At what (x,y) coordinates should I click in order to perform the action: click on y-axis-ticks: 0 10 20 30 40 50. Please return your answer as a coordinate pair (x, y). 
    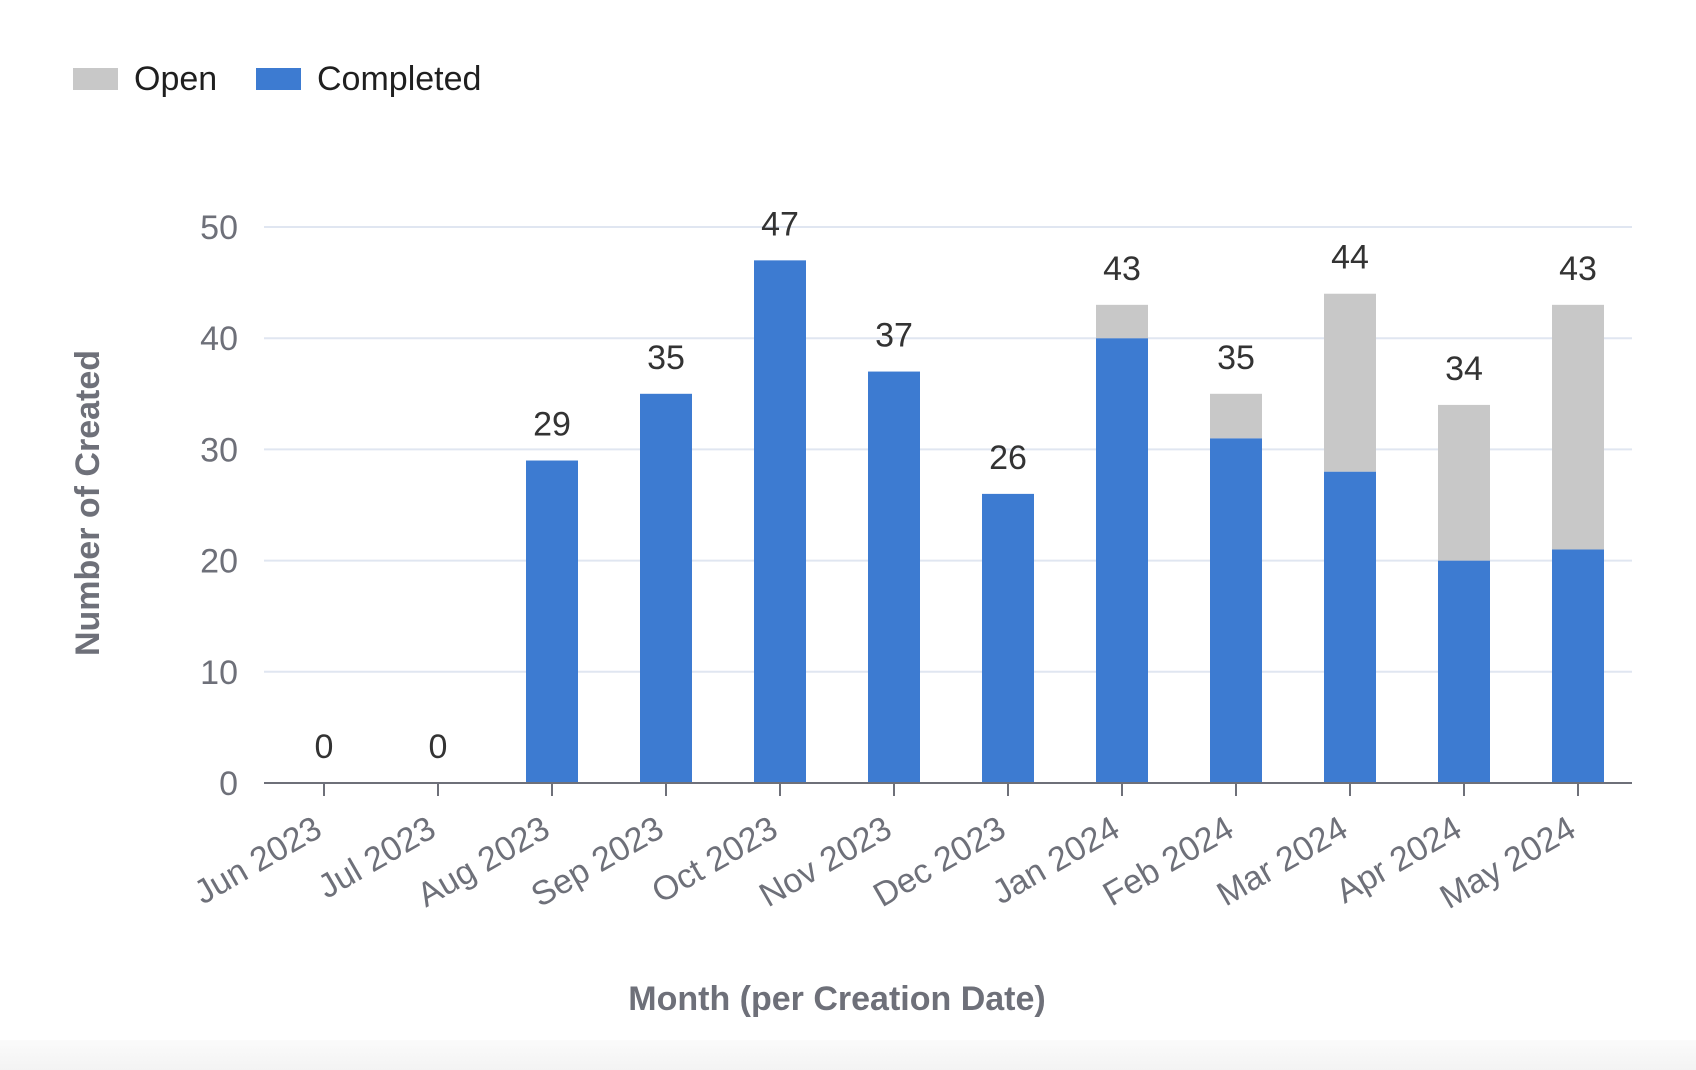
    Looking at the image, I should click on (219, 506).